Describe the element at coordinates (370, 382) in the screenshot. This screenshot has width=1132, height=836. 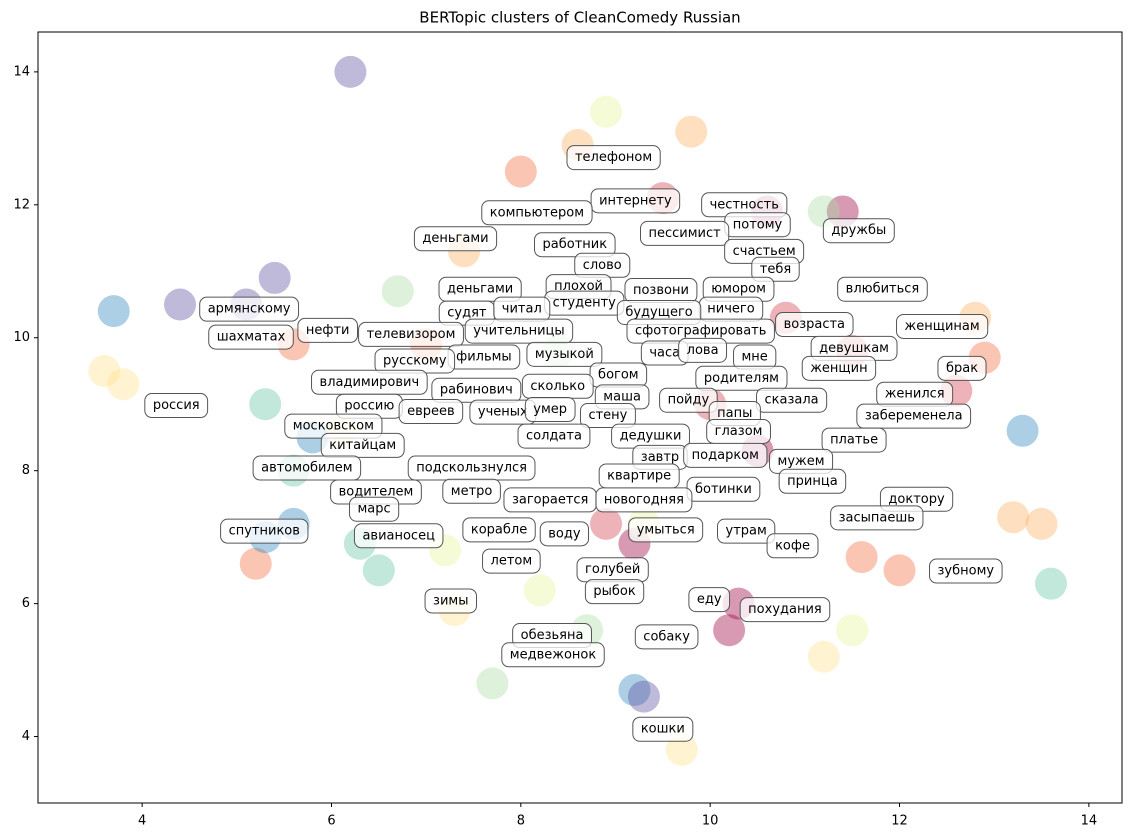
I see `label-text: владимирович` at that location.